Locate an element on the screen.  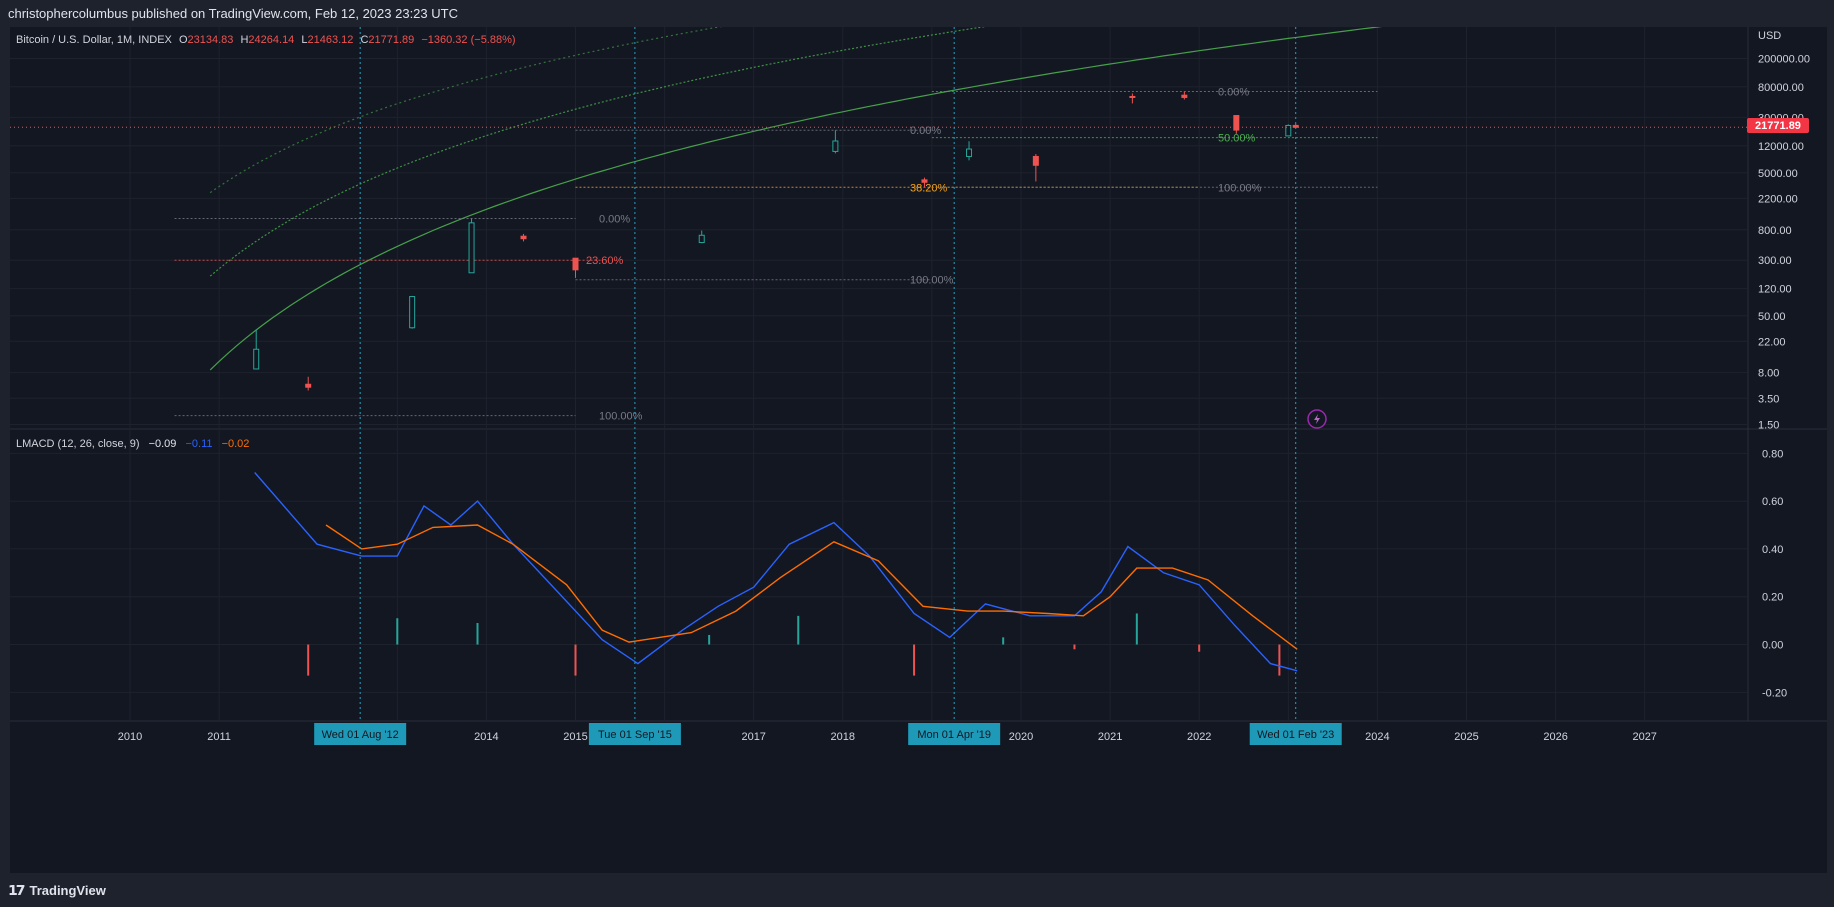
fib-level-label: 38.20% is located at coordinates (929, 188).